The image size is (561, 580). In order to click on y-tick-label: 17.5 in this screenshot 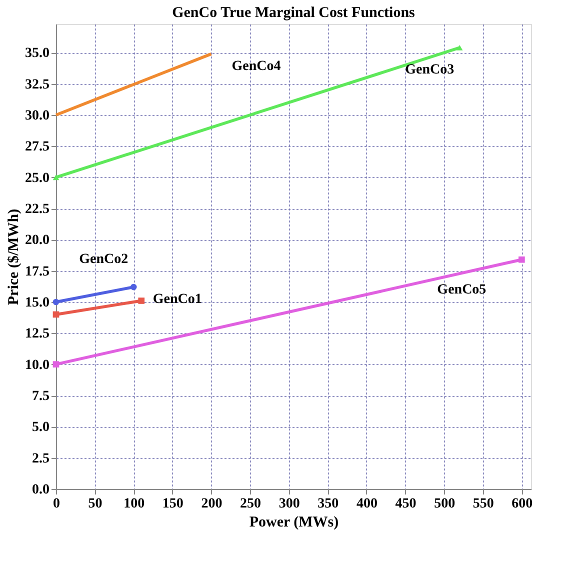, I will do `click(37, 272)`.